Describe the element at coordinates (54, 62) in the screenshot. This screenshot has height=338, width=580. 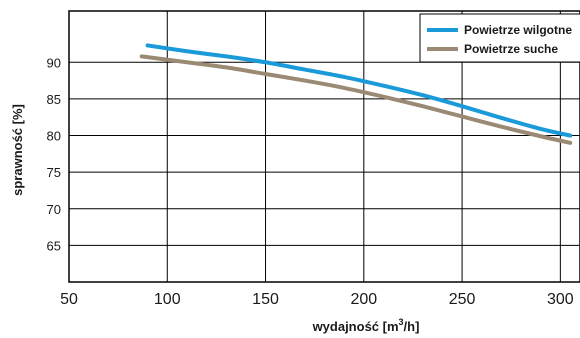
I see `y-tick-label: 90` at that location.